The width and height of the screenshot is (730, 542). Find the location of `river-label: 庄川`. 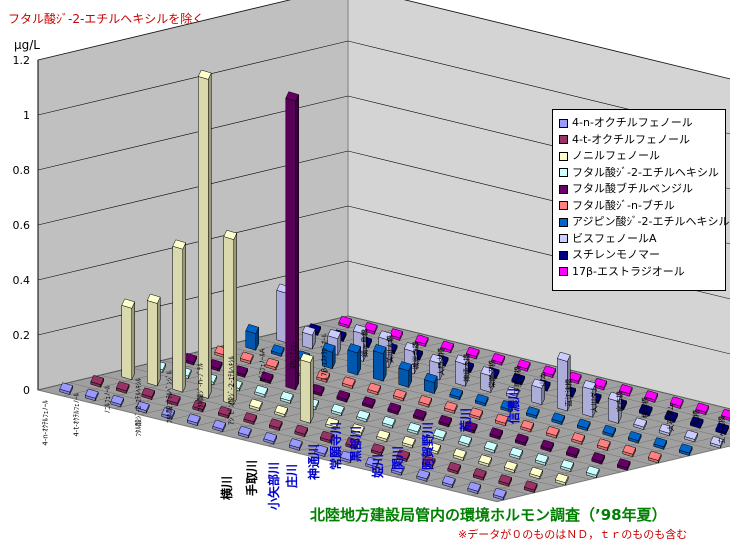

river-label: 庄川 is located at coordinates (291, 476).